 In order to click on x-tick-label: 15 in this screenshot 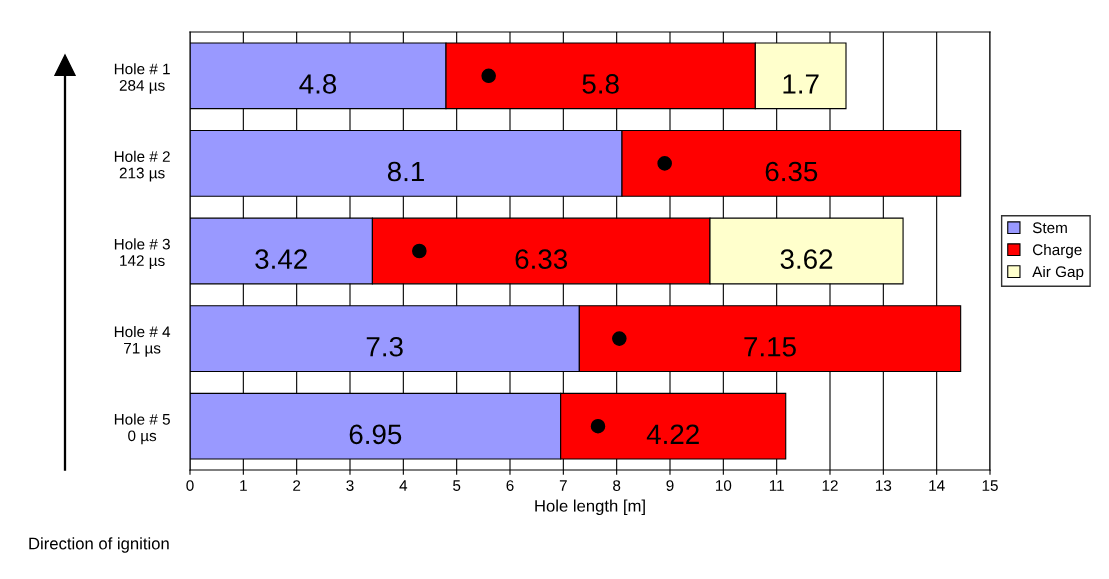, I will do `click(990, 485)`.